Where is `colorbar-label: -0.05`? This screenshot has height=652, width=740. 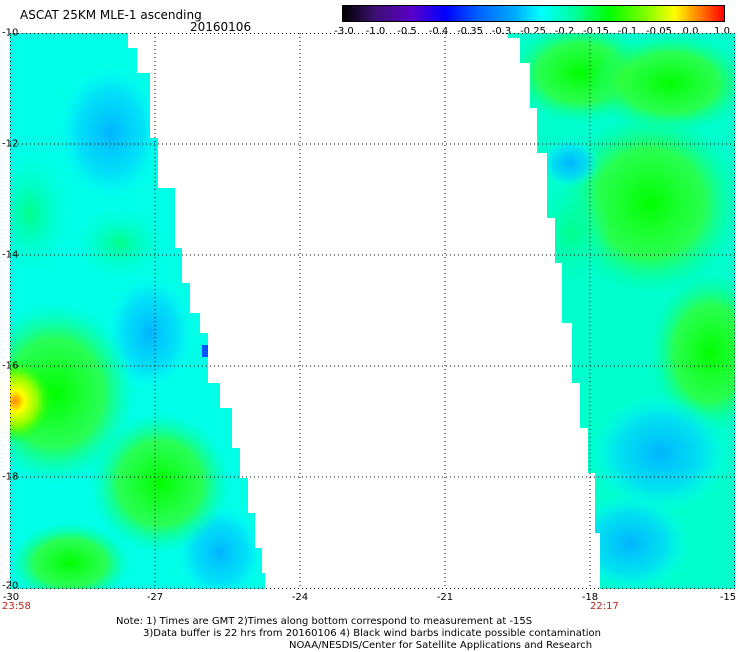 colorbar-label: -0.05 is located at coordinates (659, 31).